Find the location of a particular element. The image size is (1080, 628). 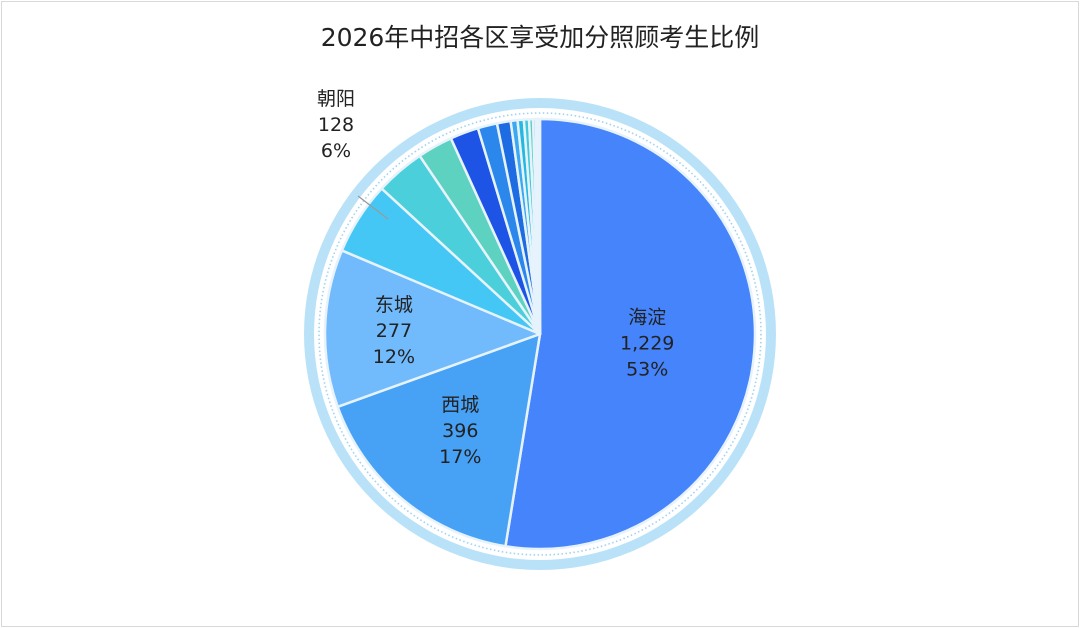

slice-percent-label: 53% is located at coordinates (647, 370).